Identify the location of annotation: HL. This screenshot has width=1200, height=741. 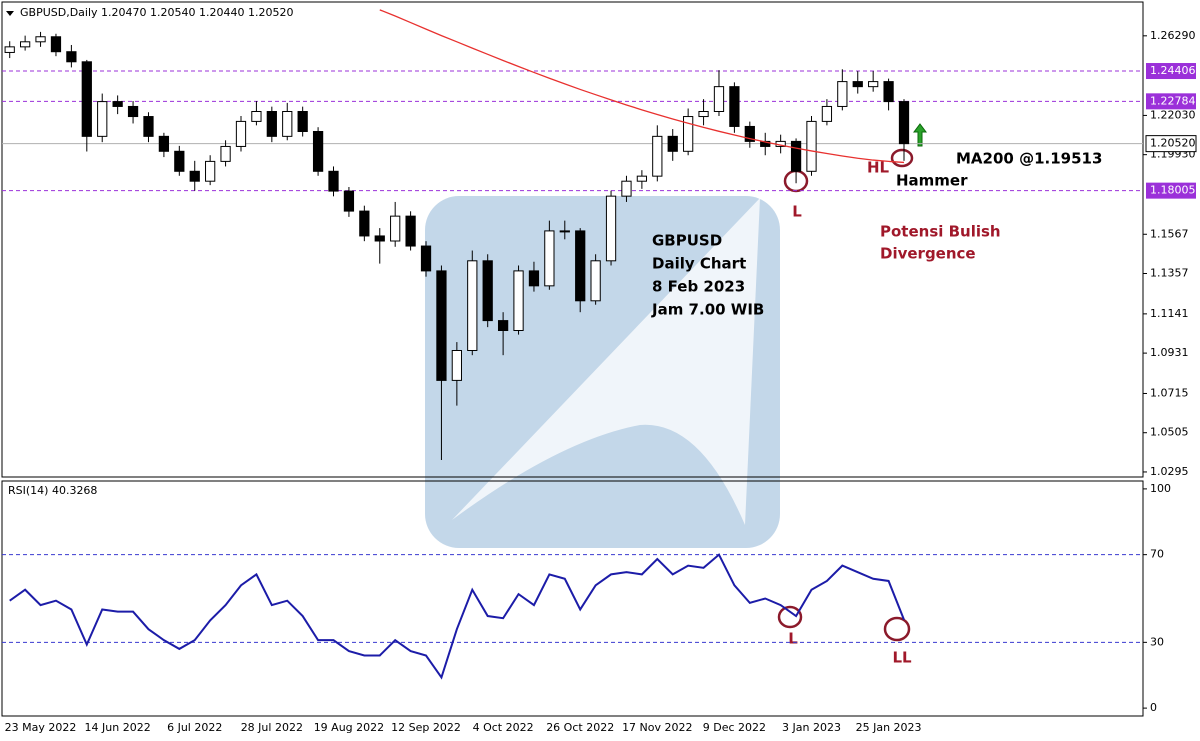
(878, 168).